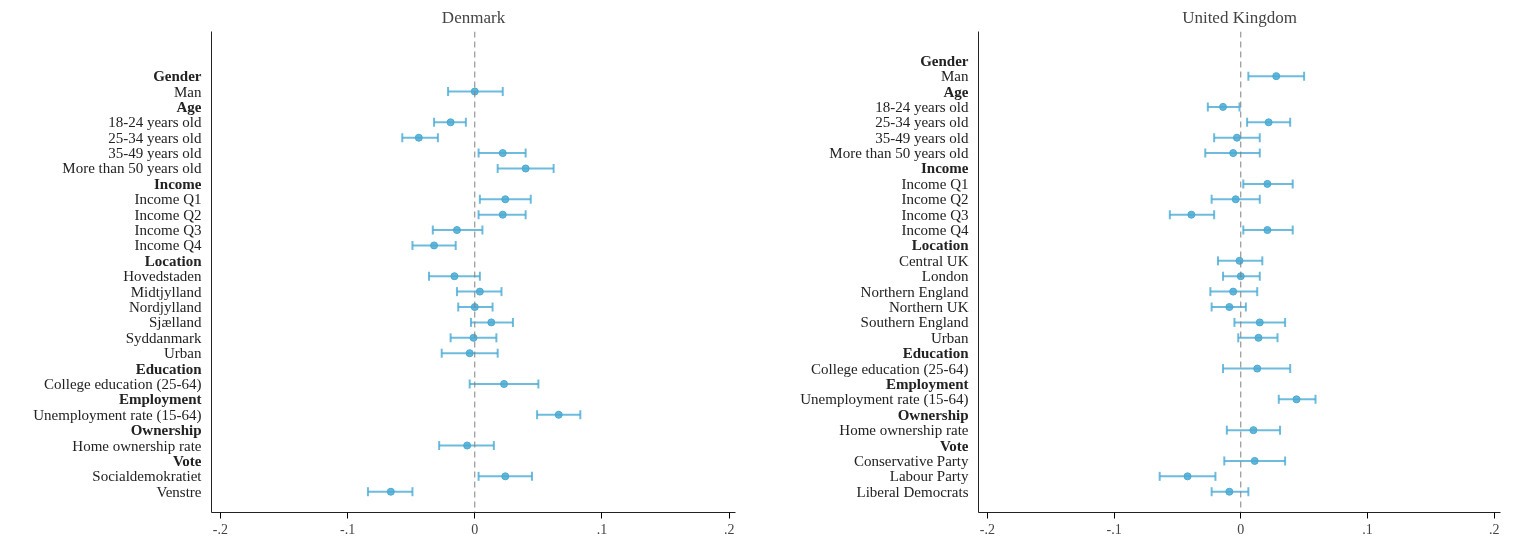  Describe the element at coordinates (166, 291) in the screenshot. I see `y-tick-label: Midtjylland` at that location.